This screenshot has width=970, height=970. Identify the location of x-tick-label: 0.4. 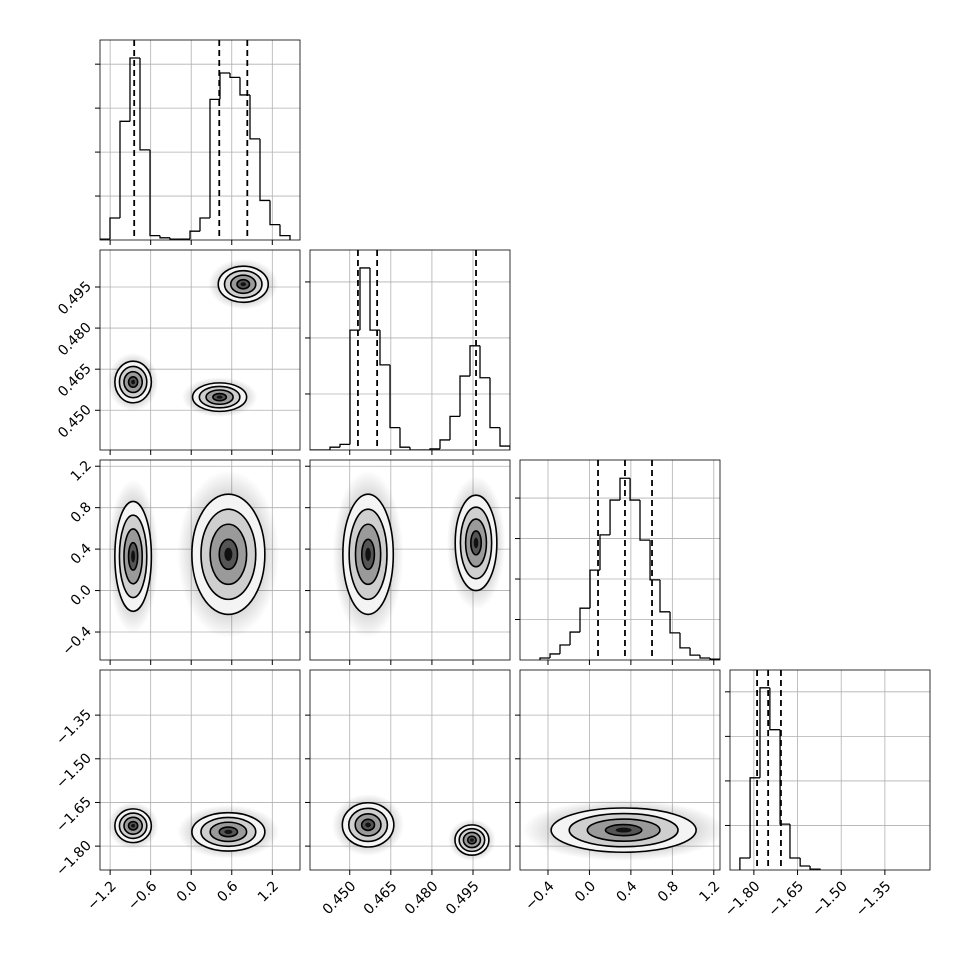
(626, 891).